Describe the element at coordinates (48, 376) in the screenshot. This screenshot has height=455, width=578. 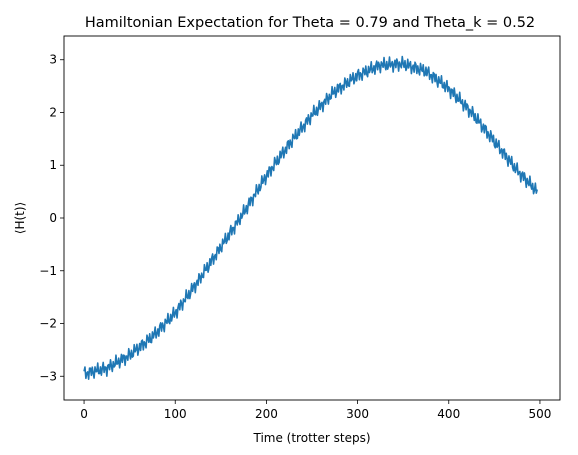
I see `y-tick-label: −3` at that location.